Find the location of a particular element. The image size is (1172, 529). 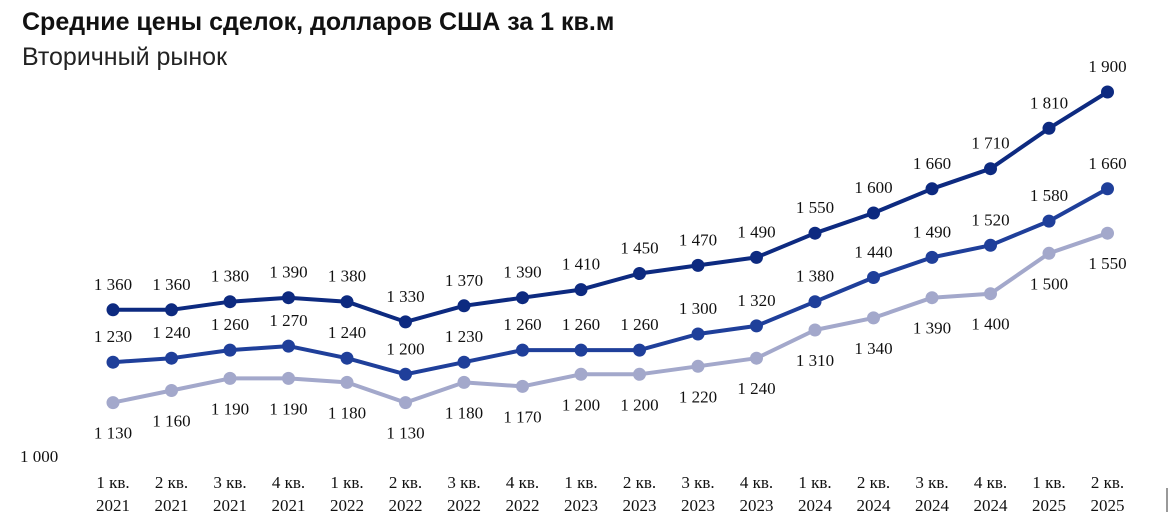

x-tick-label: 2 кв. 2025 is located at coordinates (1108, 494).